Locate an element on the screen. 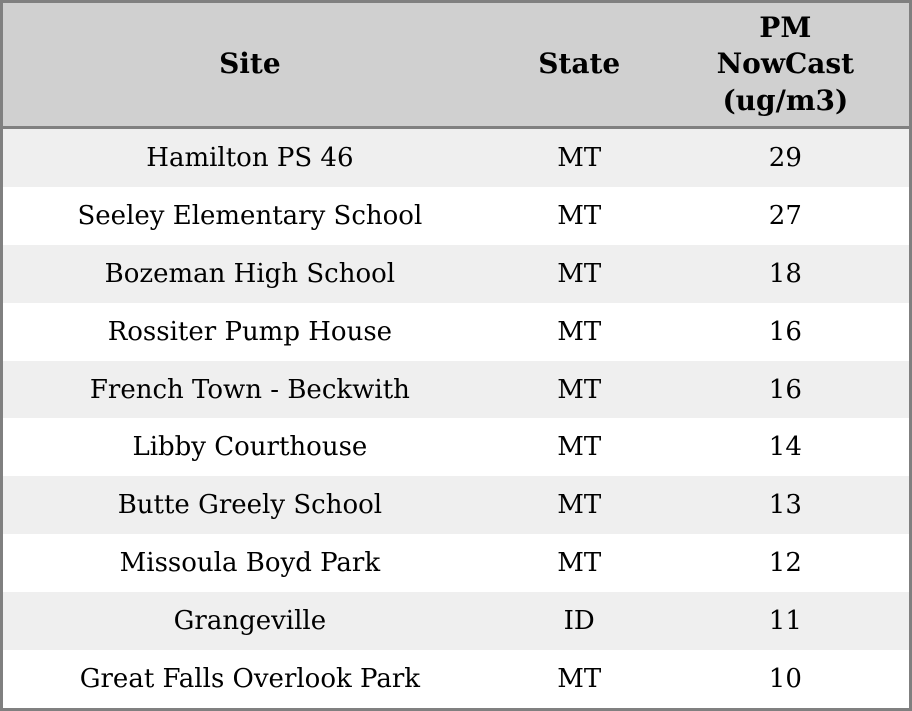  table-row: Missoula Boyd Park MT 12 is located at coordinates (456, 563).